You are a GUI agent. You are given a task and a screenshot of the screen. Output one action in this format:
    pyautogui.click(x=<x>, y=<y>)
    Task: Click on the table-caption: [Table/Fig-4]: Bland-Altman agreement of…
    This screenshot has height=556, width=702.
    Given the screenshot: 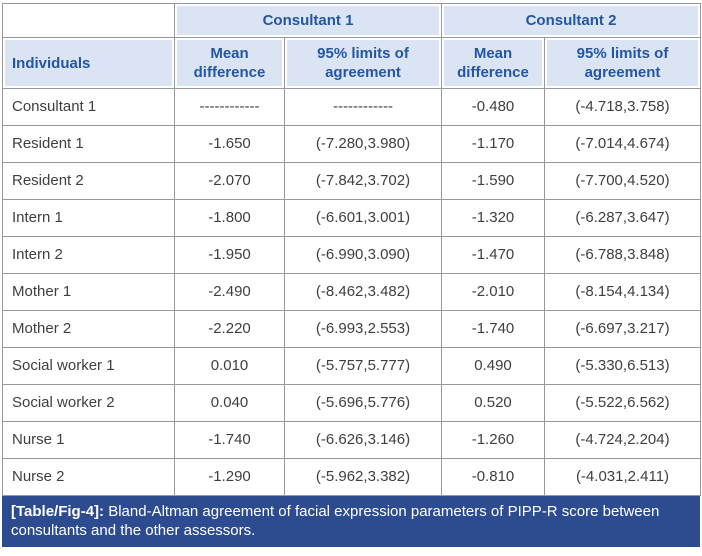 What is the action you would take?
    pyautogui.click(x=351, y=521)
    